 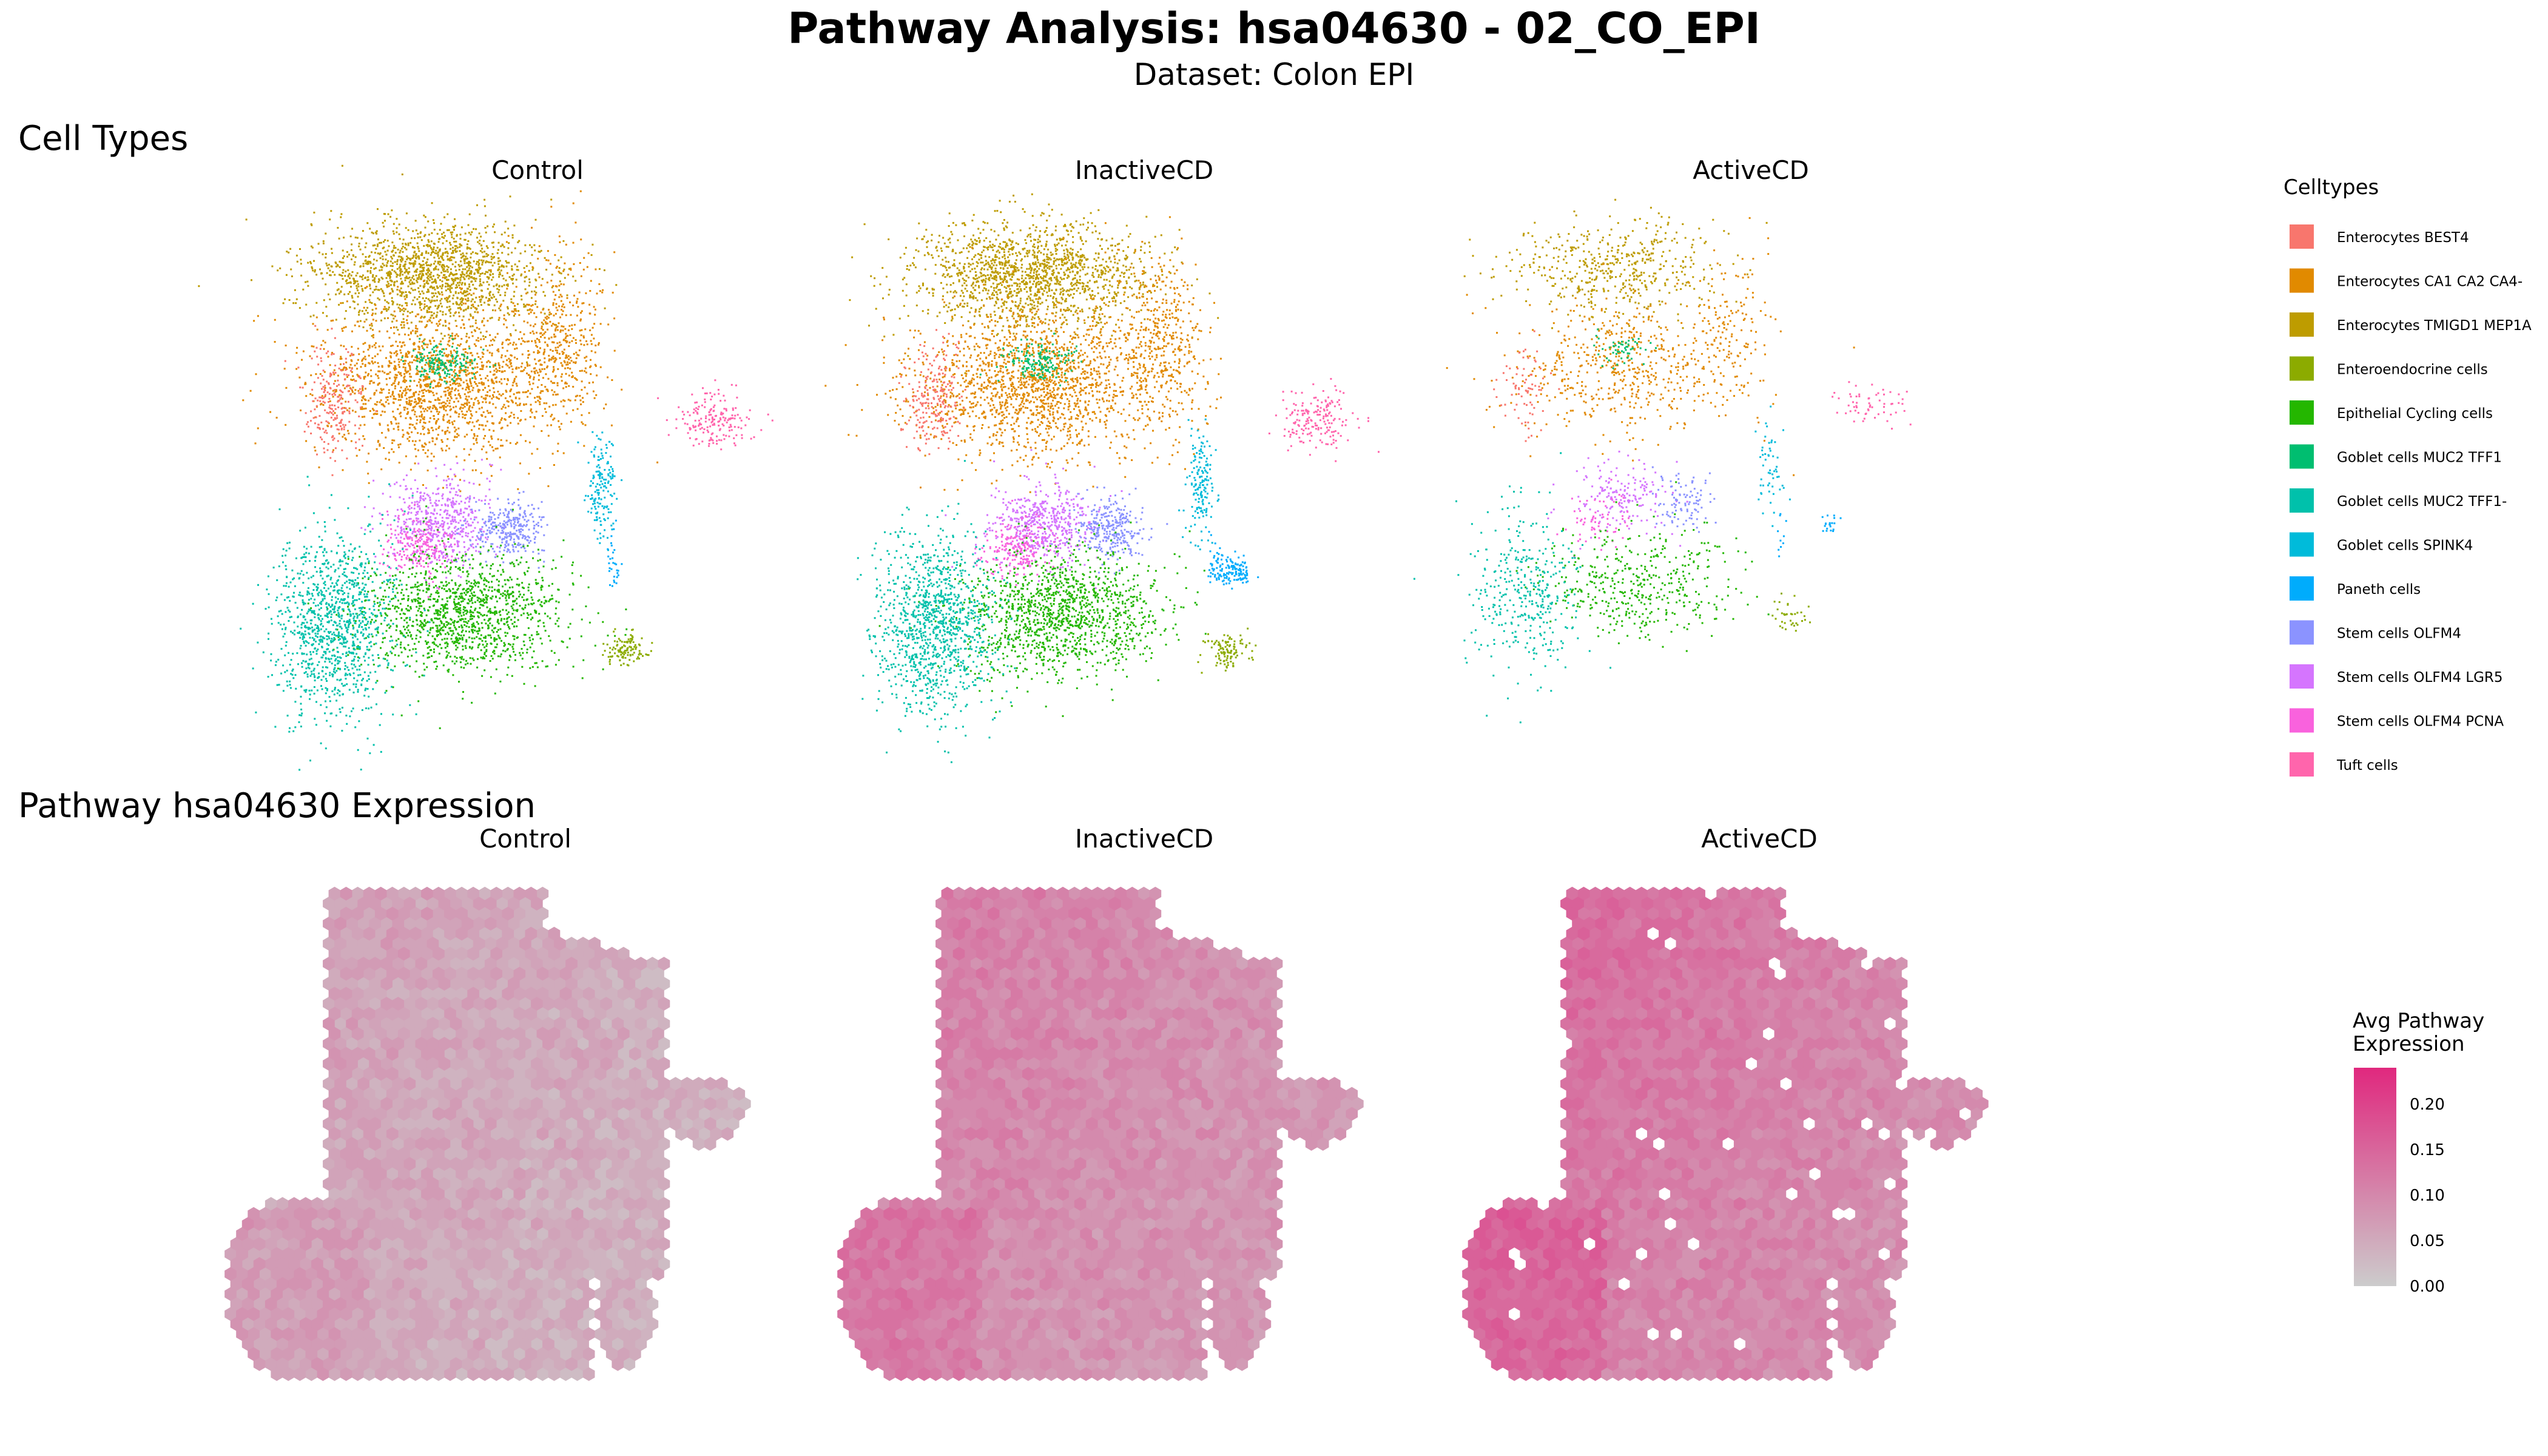 I want to click on colorbar-tick-label-4: 0.00, so click(x=2427, y=1287).